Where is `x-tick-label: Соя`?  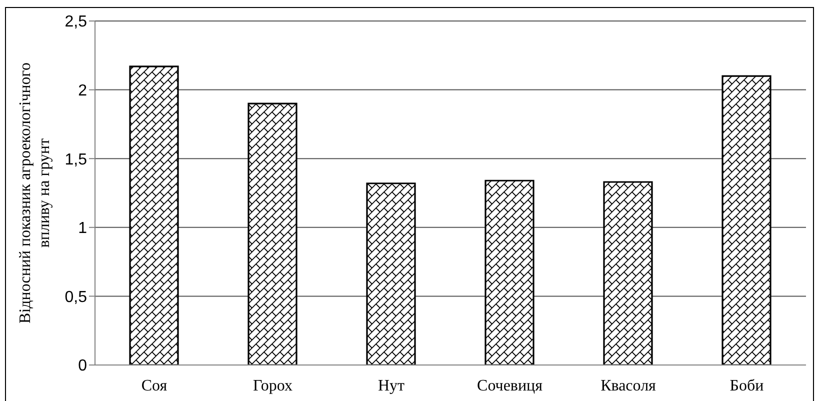 x-tick-label: Соя is located at coordinates (154, 385).